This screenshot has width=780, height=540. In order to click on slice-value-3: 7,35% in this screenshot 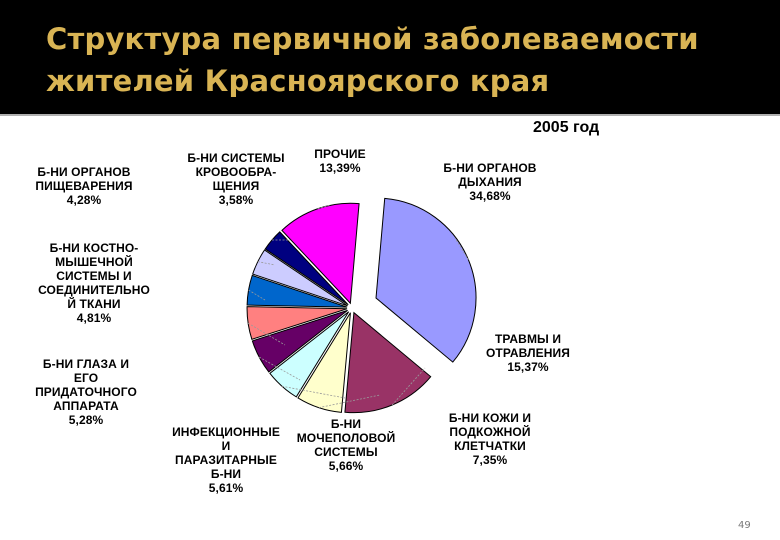, I will do `click(490, 460)`.